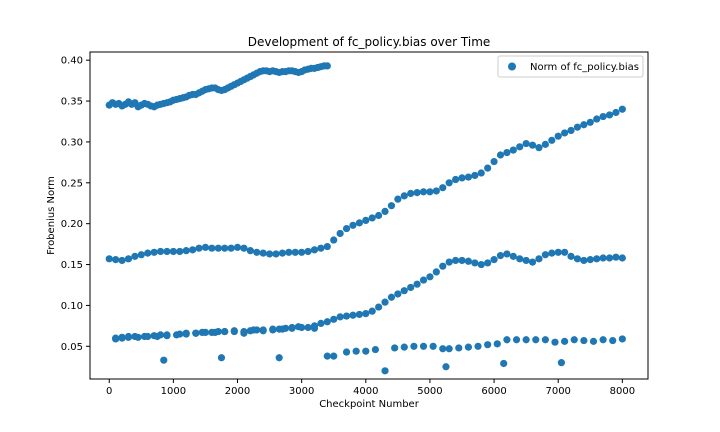 The image size is (720, 432). Describe the element at coordinates (173, 391) in the screenshot. I see `x-tick-label: 1000` at that location.